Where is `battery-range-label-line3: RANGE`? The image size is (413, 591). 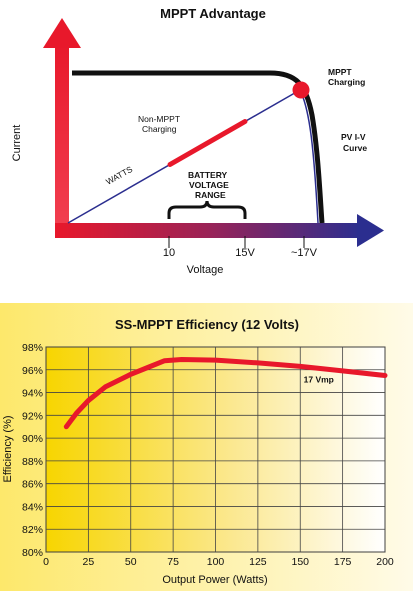 battery-range-label-line3: RANGE is located at coordinates (210, 195).